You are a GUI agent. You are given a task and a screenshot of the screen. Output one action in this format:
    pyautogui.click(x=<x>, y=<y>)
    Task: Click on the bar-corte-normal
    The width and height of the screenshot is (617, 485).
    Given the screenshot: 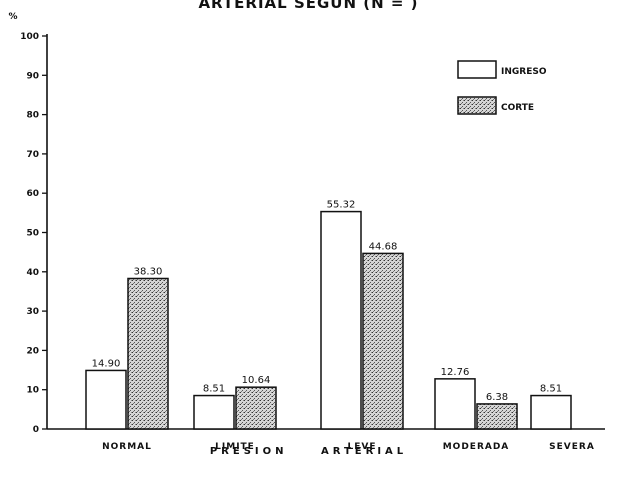 What is the action you would take?
    pyautogui.click(x=148, y=353)
    